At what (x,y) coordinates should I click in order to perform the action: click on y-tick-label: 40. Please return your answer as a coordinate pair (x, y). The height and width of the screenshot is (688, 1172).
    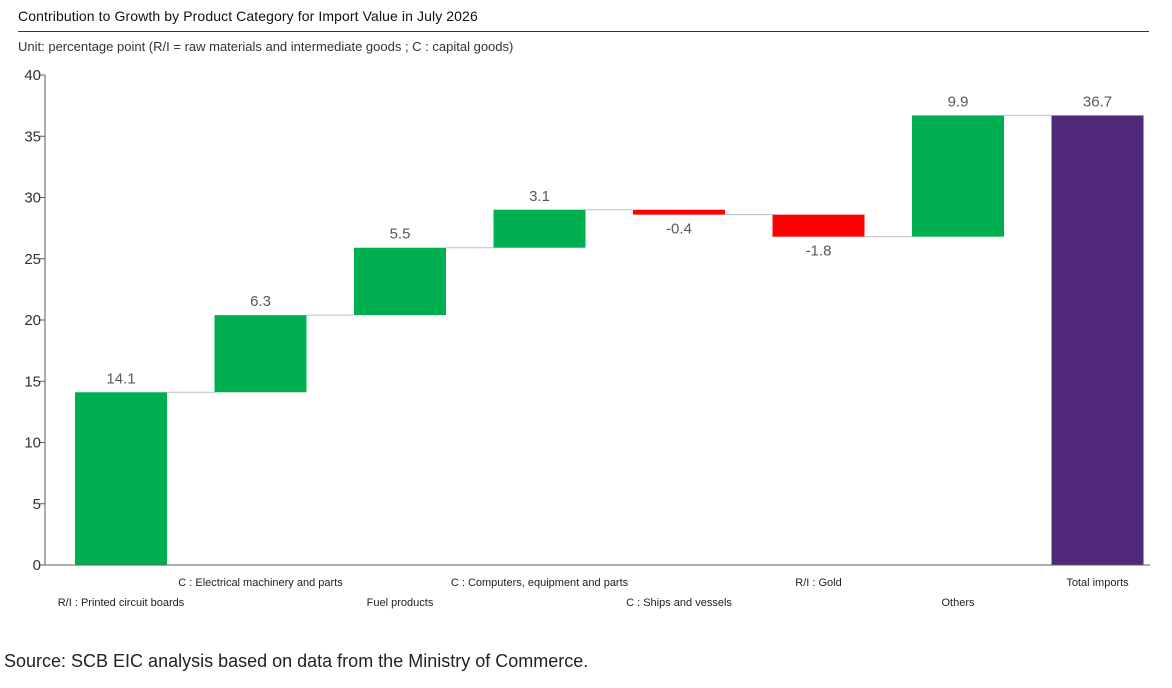
    Looking at the image, I should click on (32, 75).